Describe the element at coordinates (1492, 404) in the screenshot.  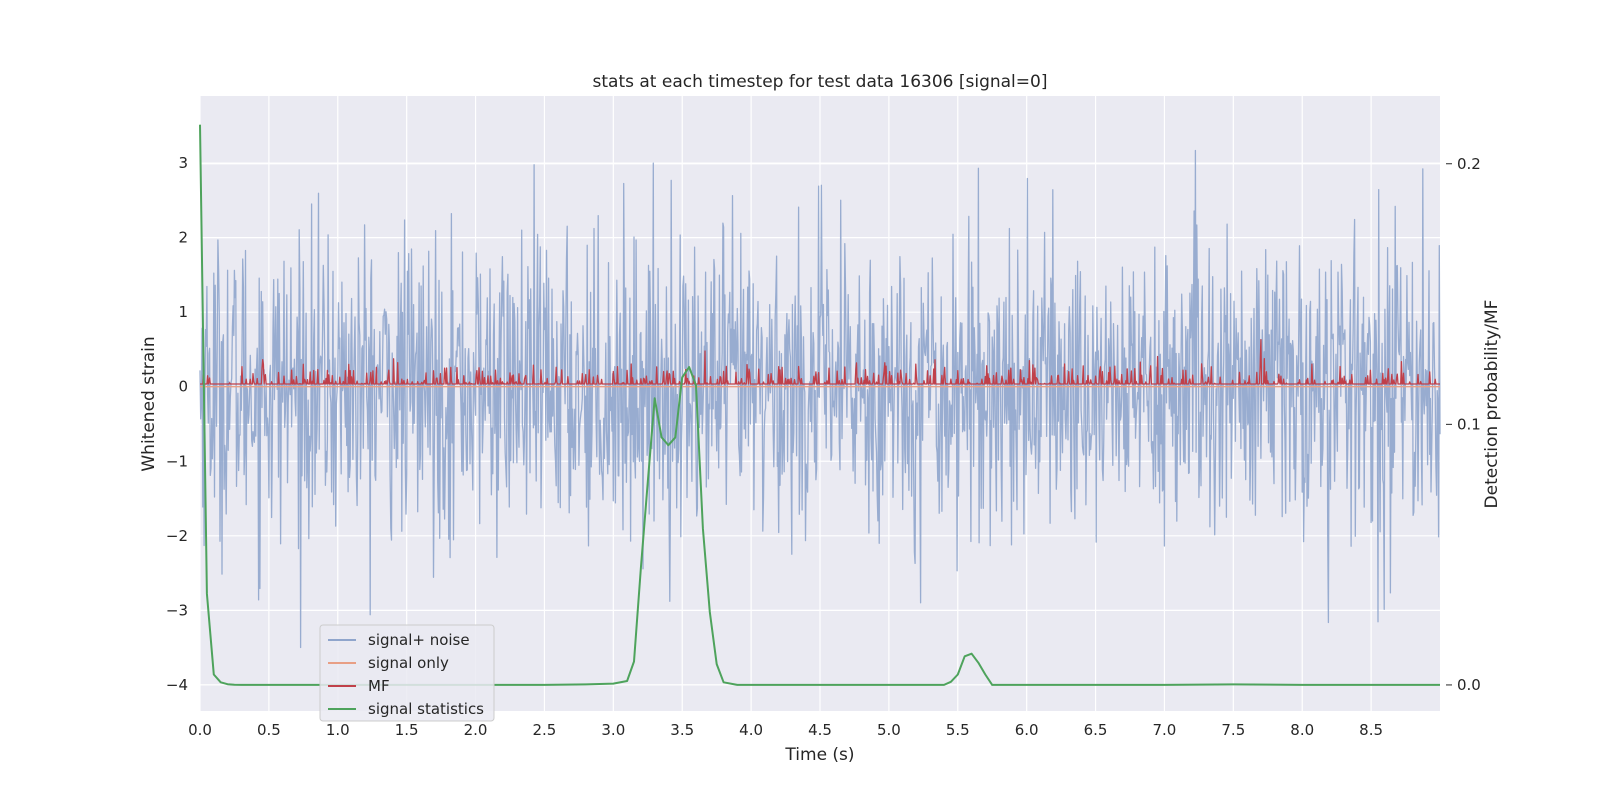
I see `y-axis-right-label: Detection probability/MF` at that location.